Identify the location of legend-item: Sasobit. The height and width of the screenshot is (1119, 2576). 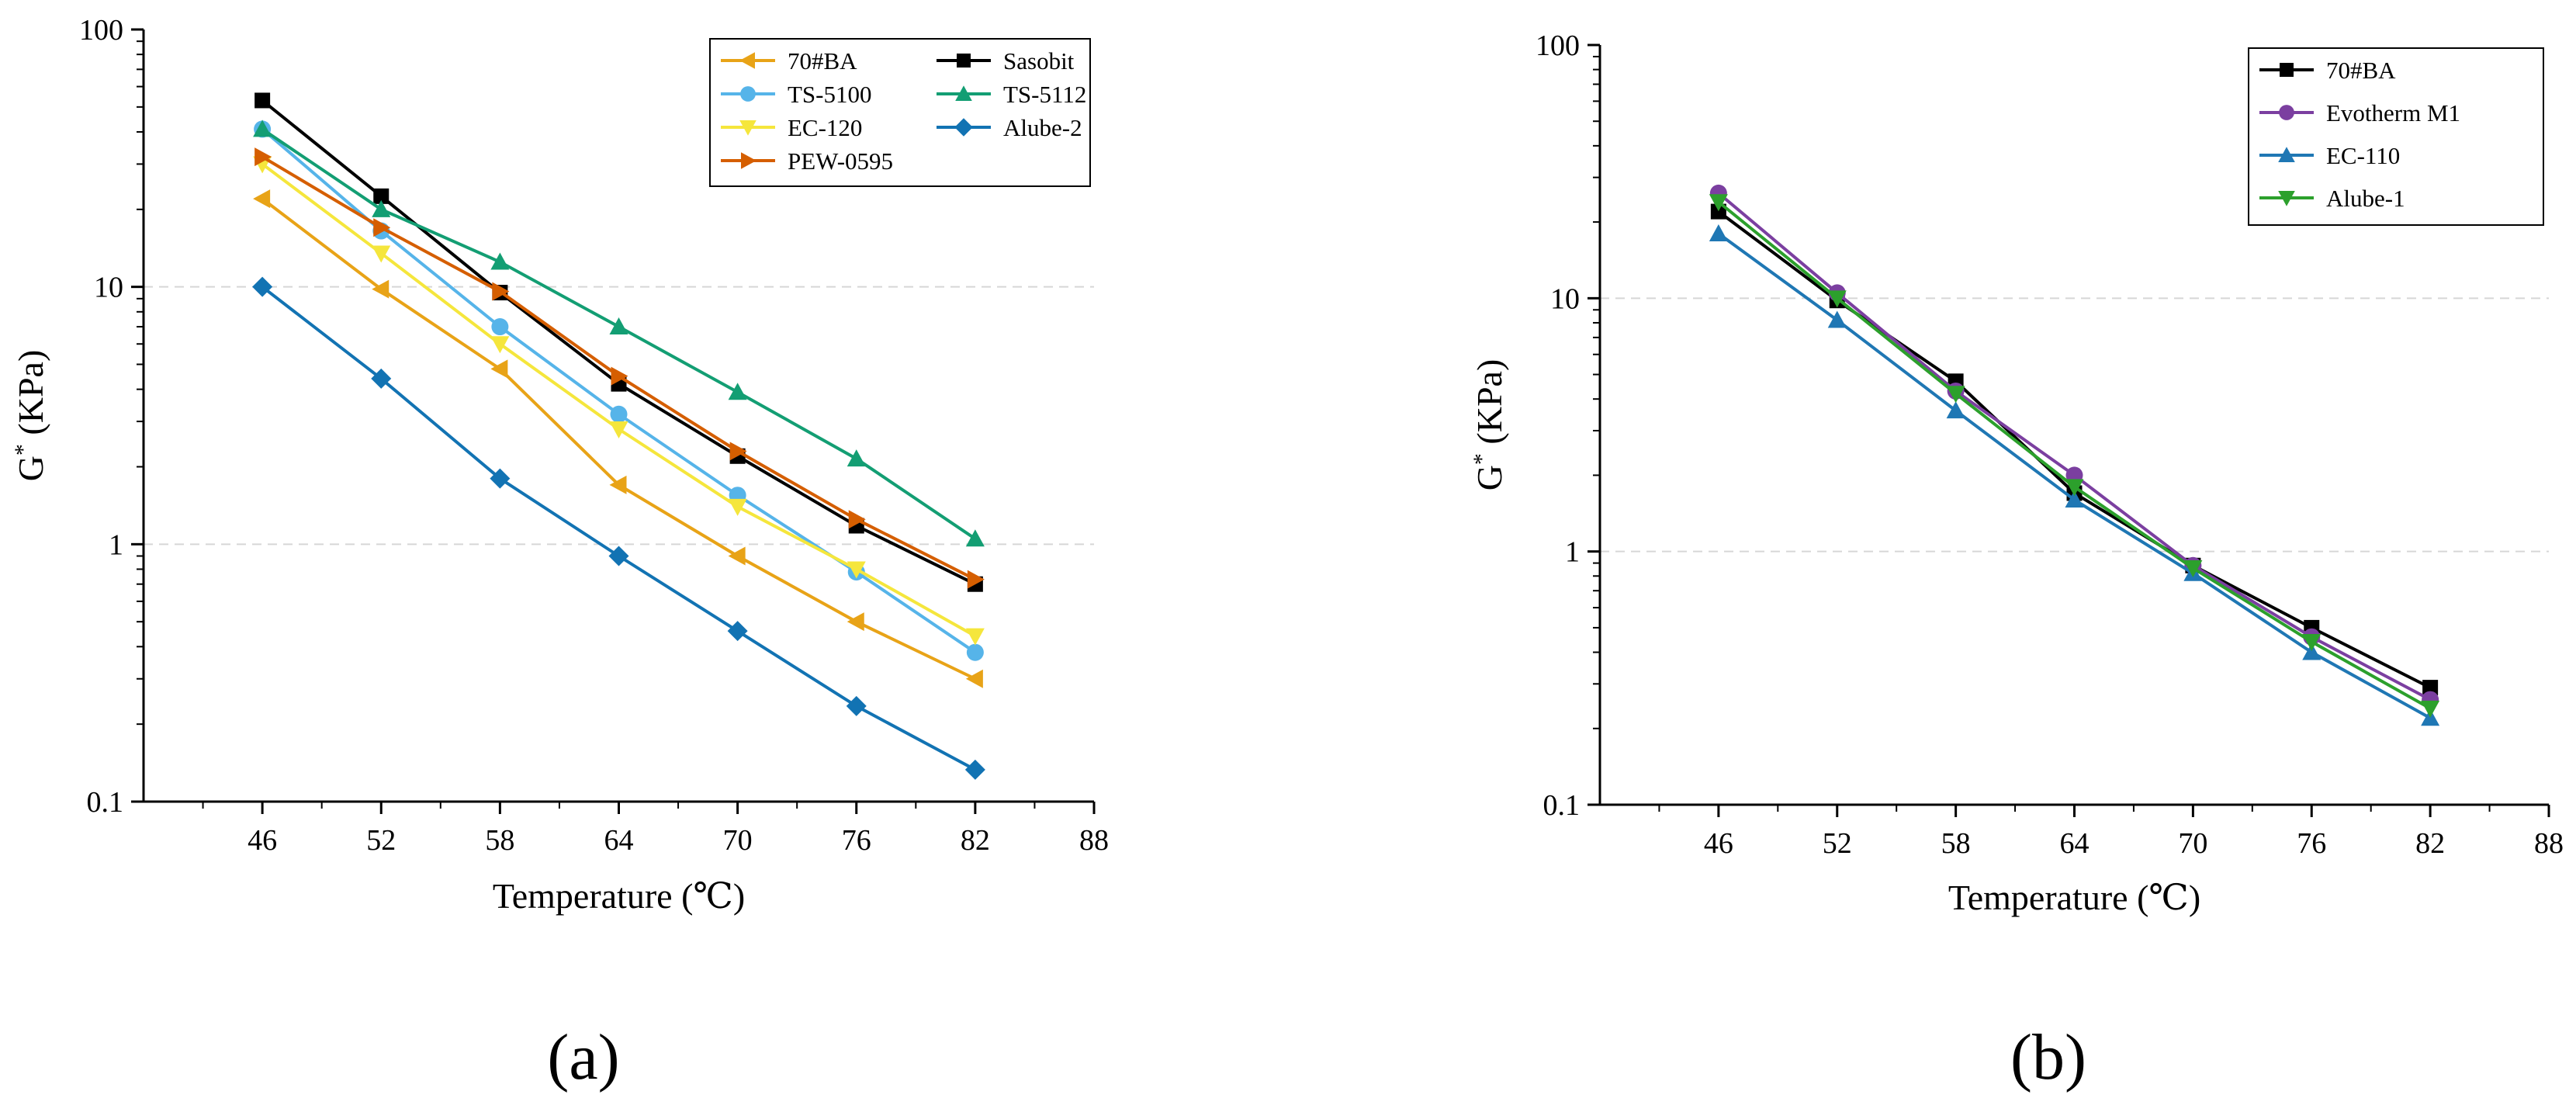
(1006, 60).